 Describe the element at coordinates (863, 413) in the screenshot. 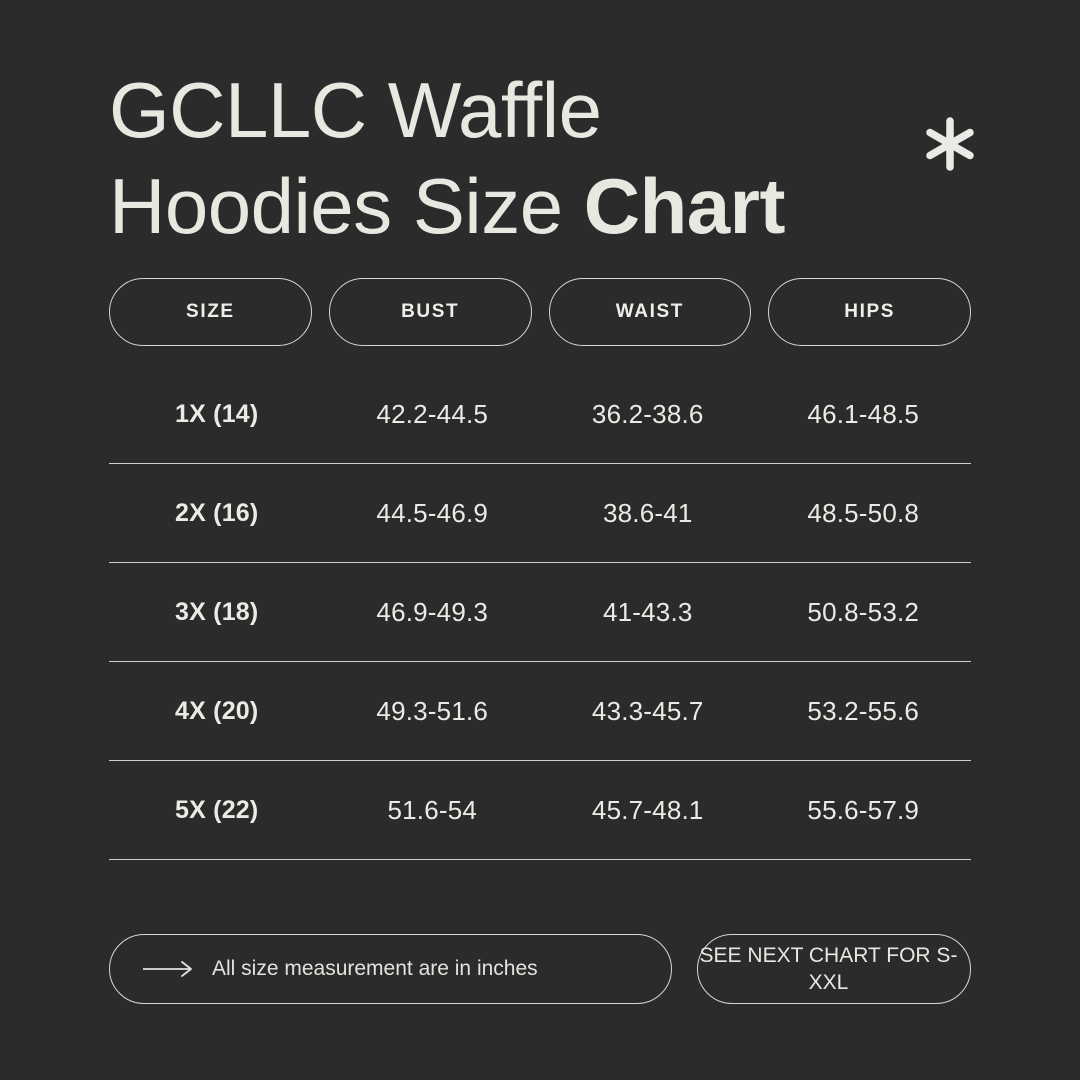

I see `cell-hips: 46.1-48.5` at that location.